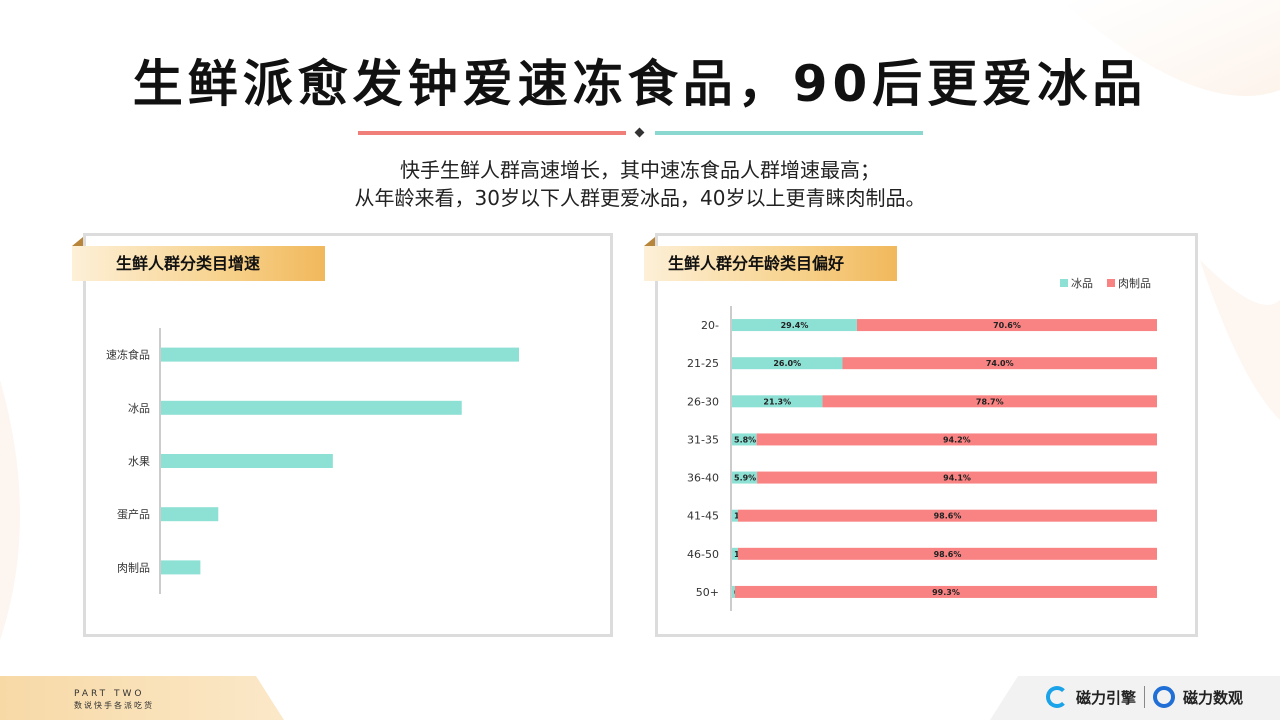 The width and height of the screenshot is (1280, 720). I want to click on data-label: 78.7%, so click(990, 401).